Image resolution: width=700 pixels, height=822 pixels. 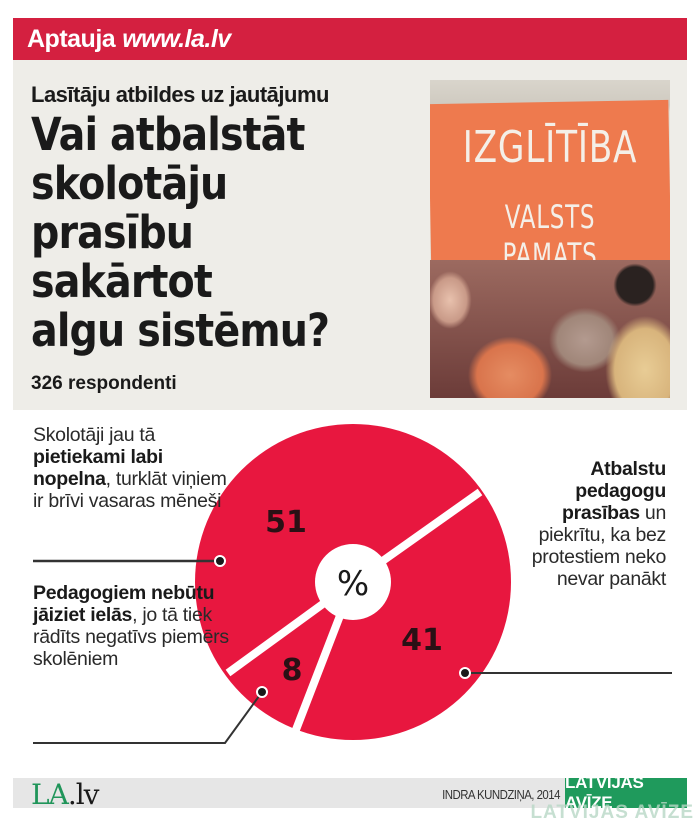 What do you see at coordinates (50, 794) in the screenshot?
I see `logo-la: LA` at bounding box center [50, 794].